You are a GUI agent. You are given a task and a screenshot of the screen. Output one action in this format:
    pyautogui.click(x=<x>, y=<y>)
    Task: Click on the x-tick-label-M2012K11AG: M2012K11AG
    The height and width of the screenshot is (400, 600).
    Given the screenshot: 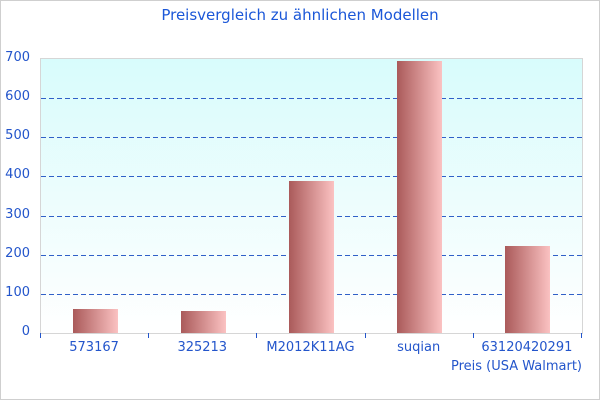 What is the action you would take?
    pyautogui.click(x=310, y=347)
    